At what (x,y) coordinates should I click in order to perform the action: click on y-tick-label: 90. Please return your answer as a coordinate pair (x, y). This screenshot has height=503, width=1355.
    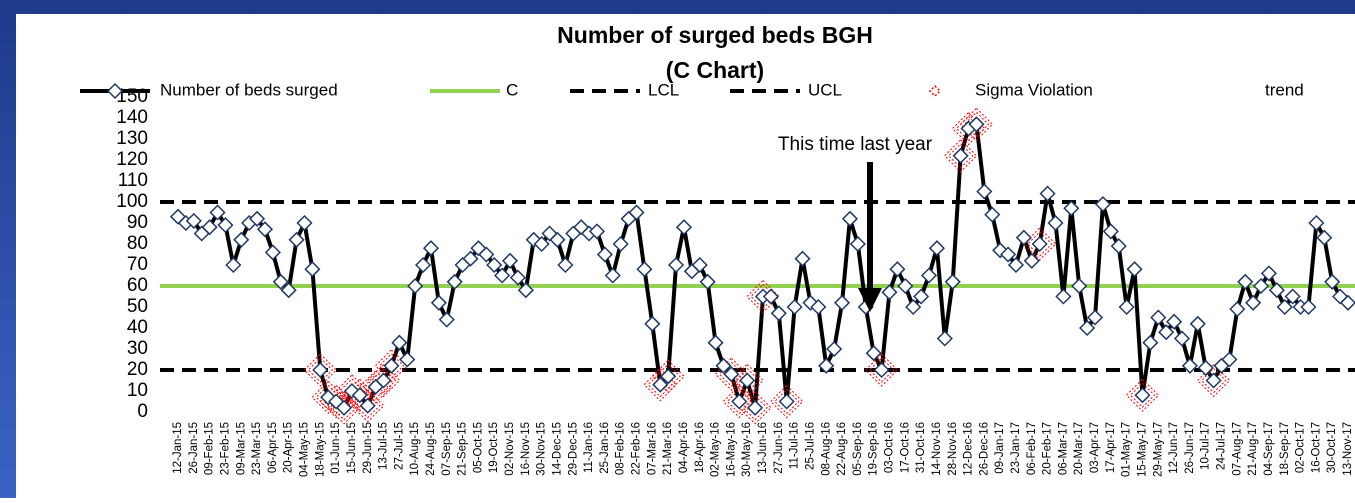
    Looking at the image, I should click on (137, 222).